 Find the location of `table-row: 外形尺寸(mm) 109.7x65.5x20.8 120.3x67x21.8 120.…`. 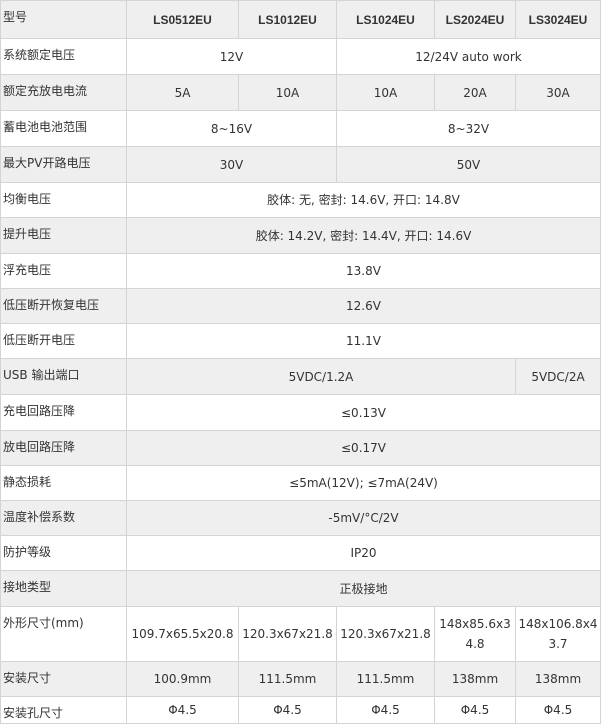

table-row: 外形尺寸(mm) 109.7x65.5x20.8 120.3x67x21.8 120.… is located at coordinates (300, 634).